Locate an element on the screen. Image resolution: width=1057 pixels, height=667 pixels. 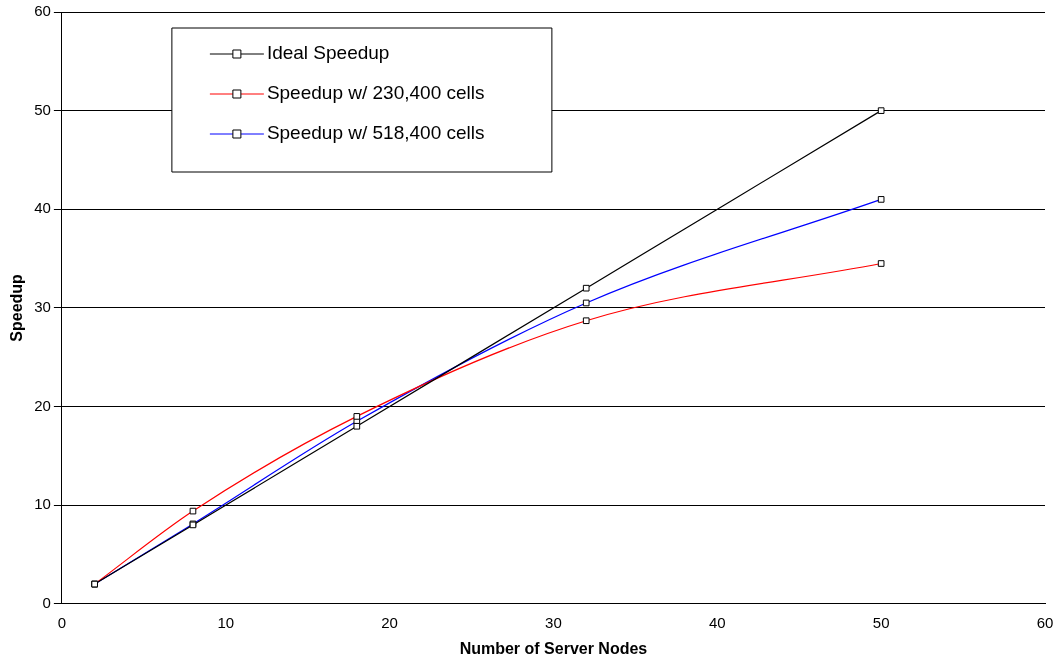
legend-label: Speedup w/ 518,400 cells is located at coordinates (375, 133).